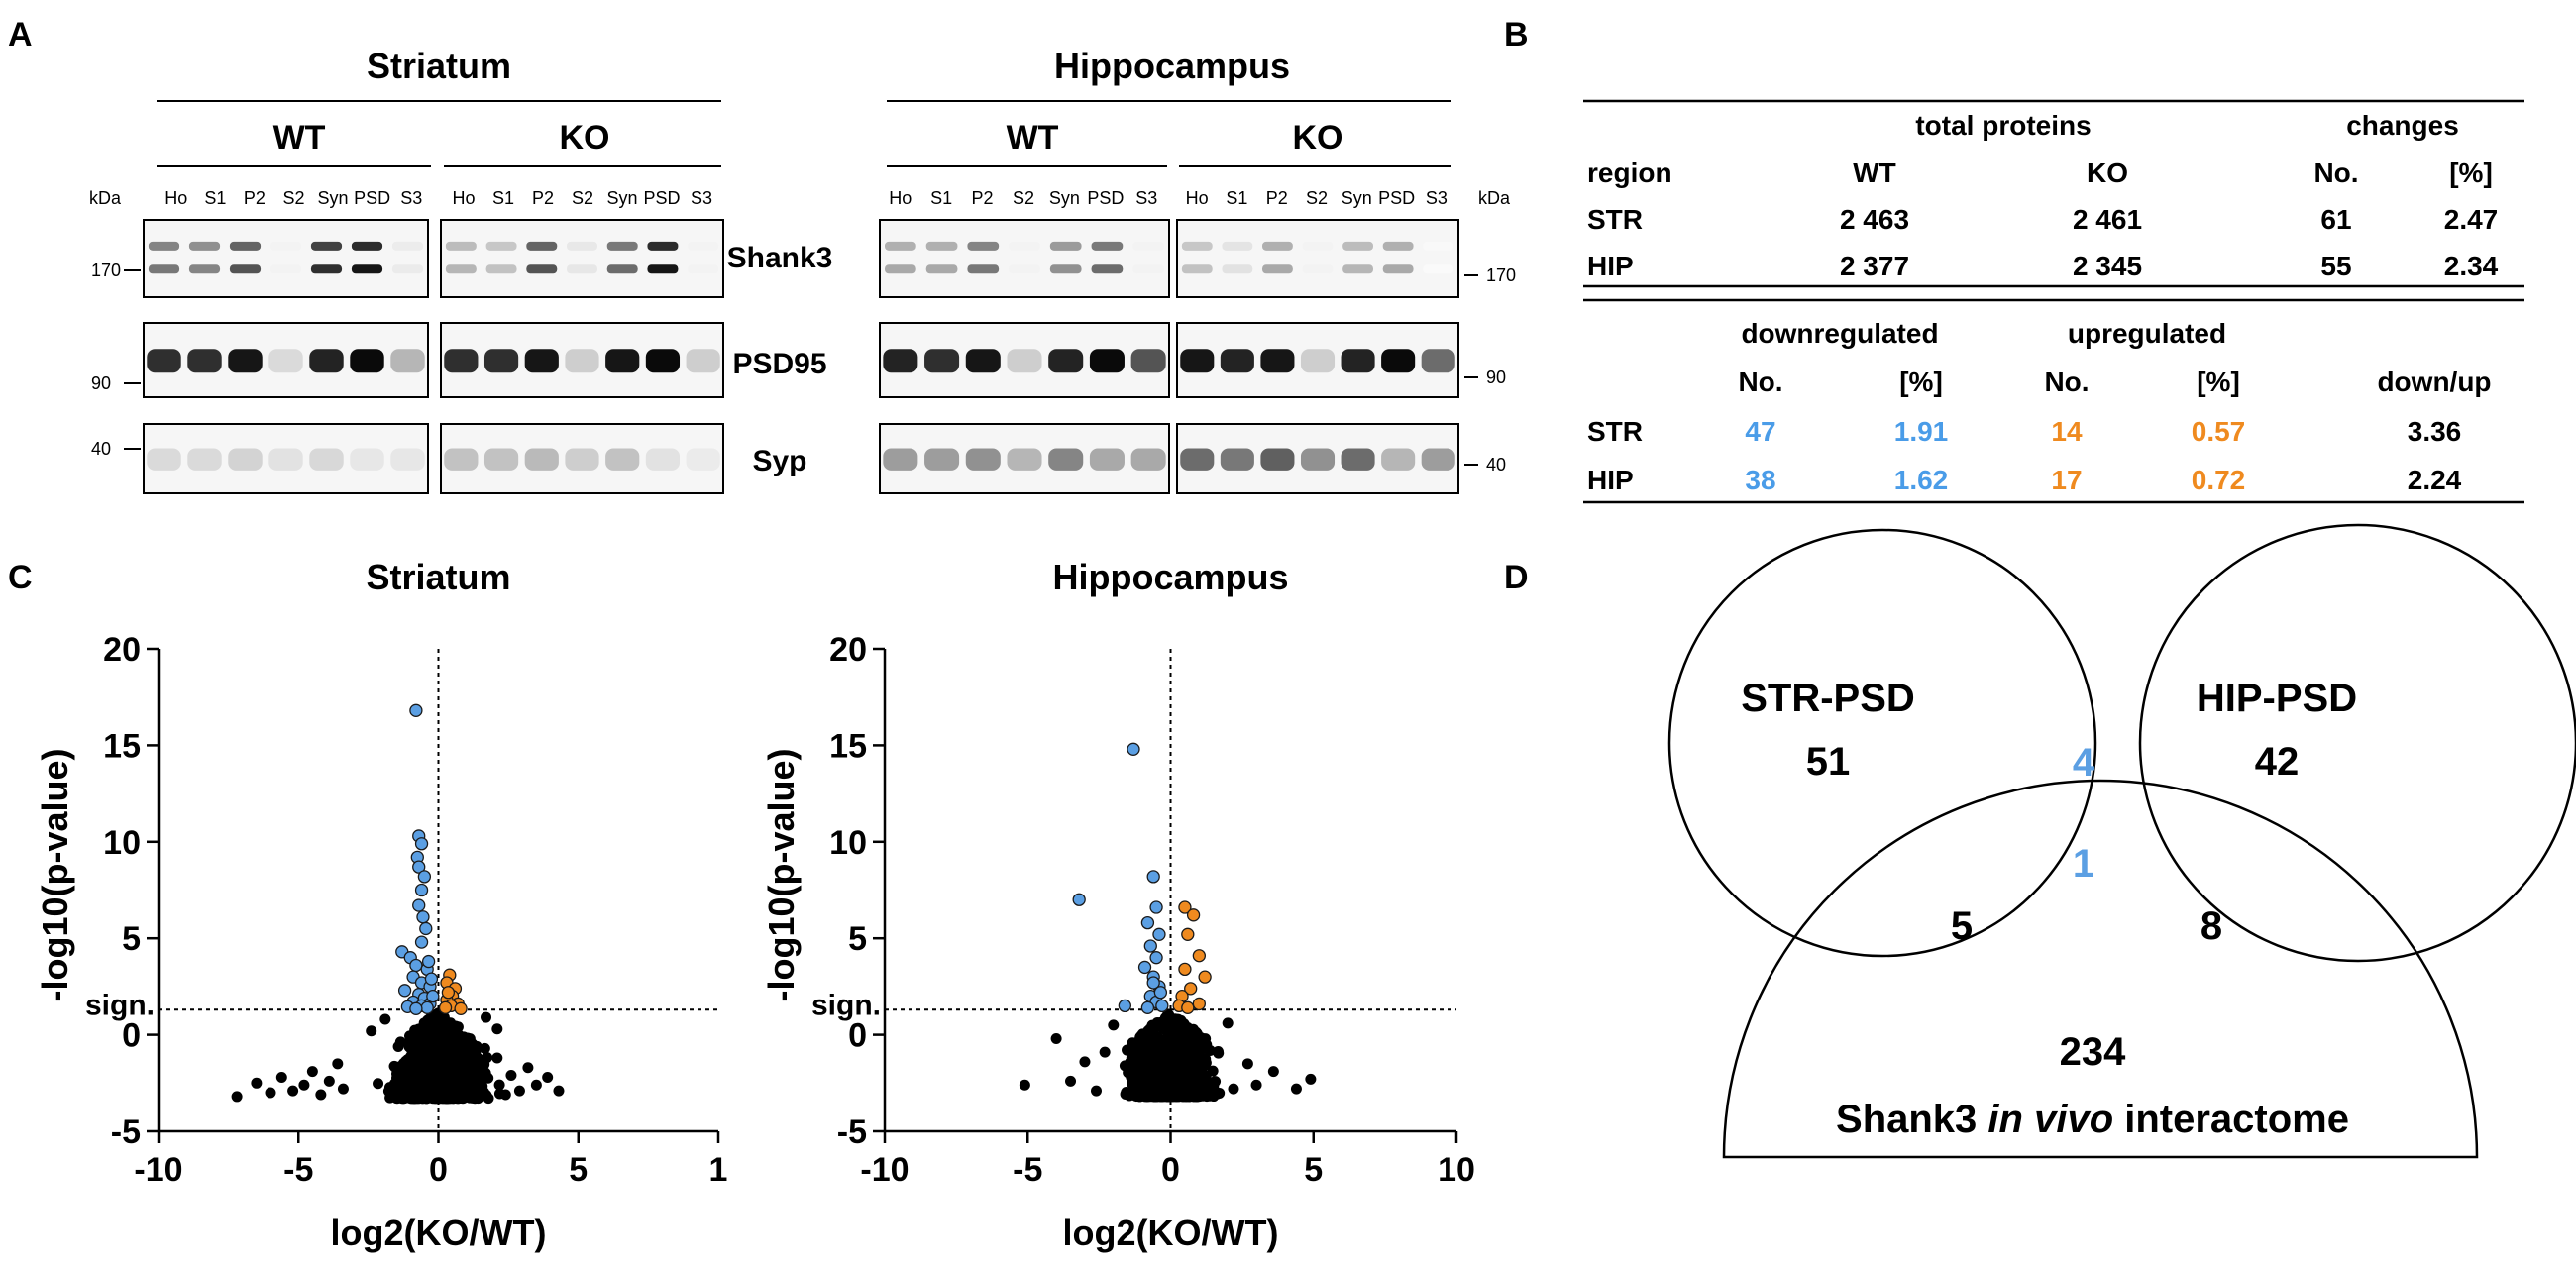  What do you see at coordinates (1188, 934) in the screenshot?
I see `up-point` at bounding box center [1188, 934].